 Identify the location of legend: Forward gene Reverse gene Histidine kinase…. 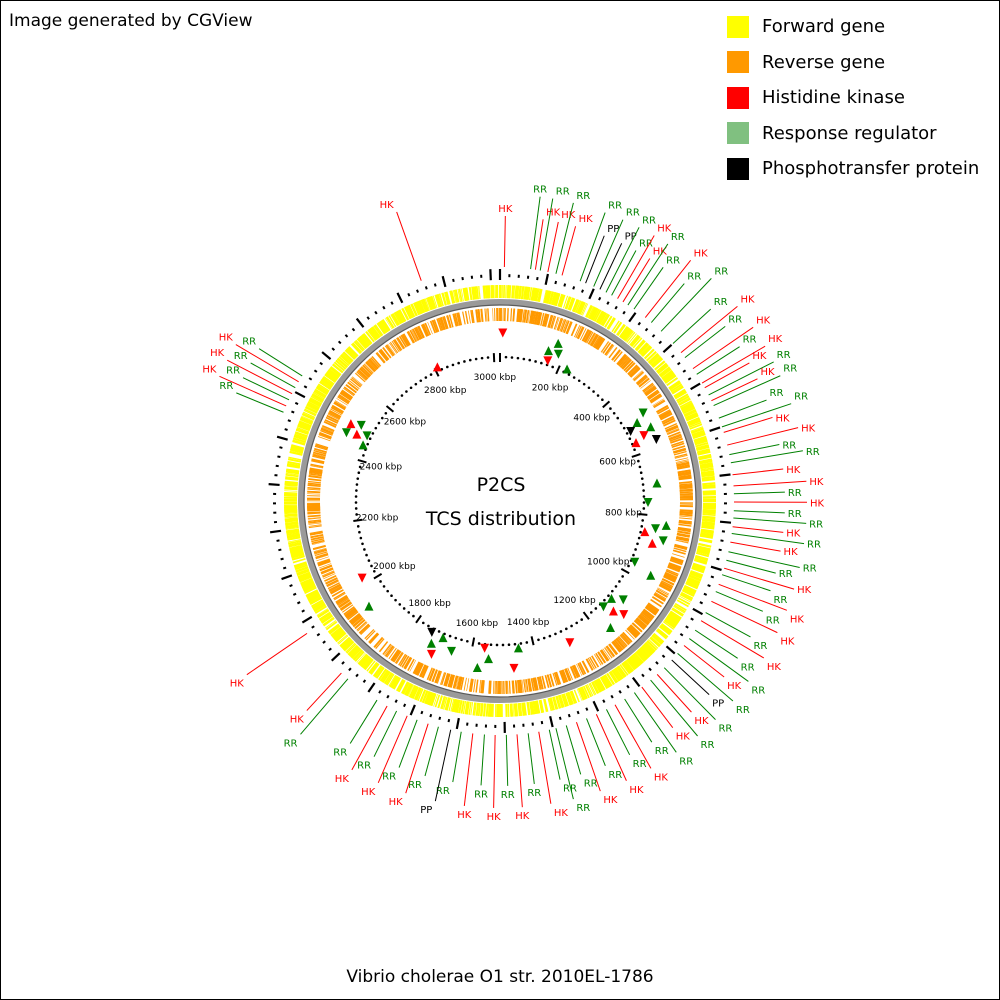
(853, 98).